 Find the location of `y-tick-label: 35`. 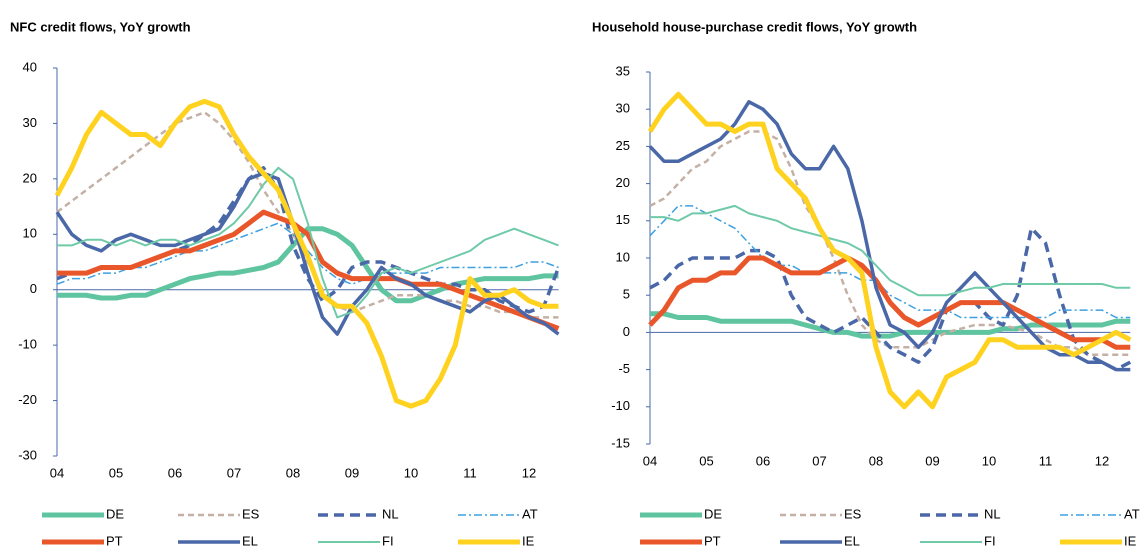

y-tick-label: 35 is located at coordinates (623, 70).